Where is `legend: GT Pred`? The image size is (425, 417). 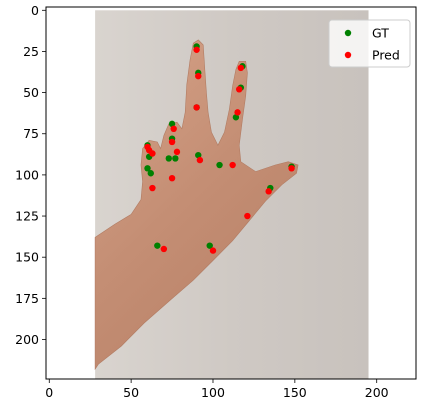
legend: GT Pred is located at coordinates (369, 43).